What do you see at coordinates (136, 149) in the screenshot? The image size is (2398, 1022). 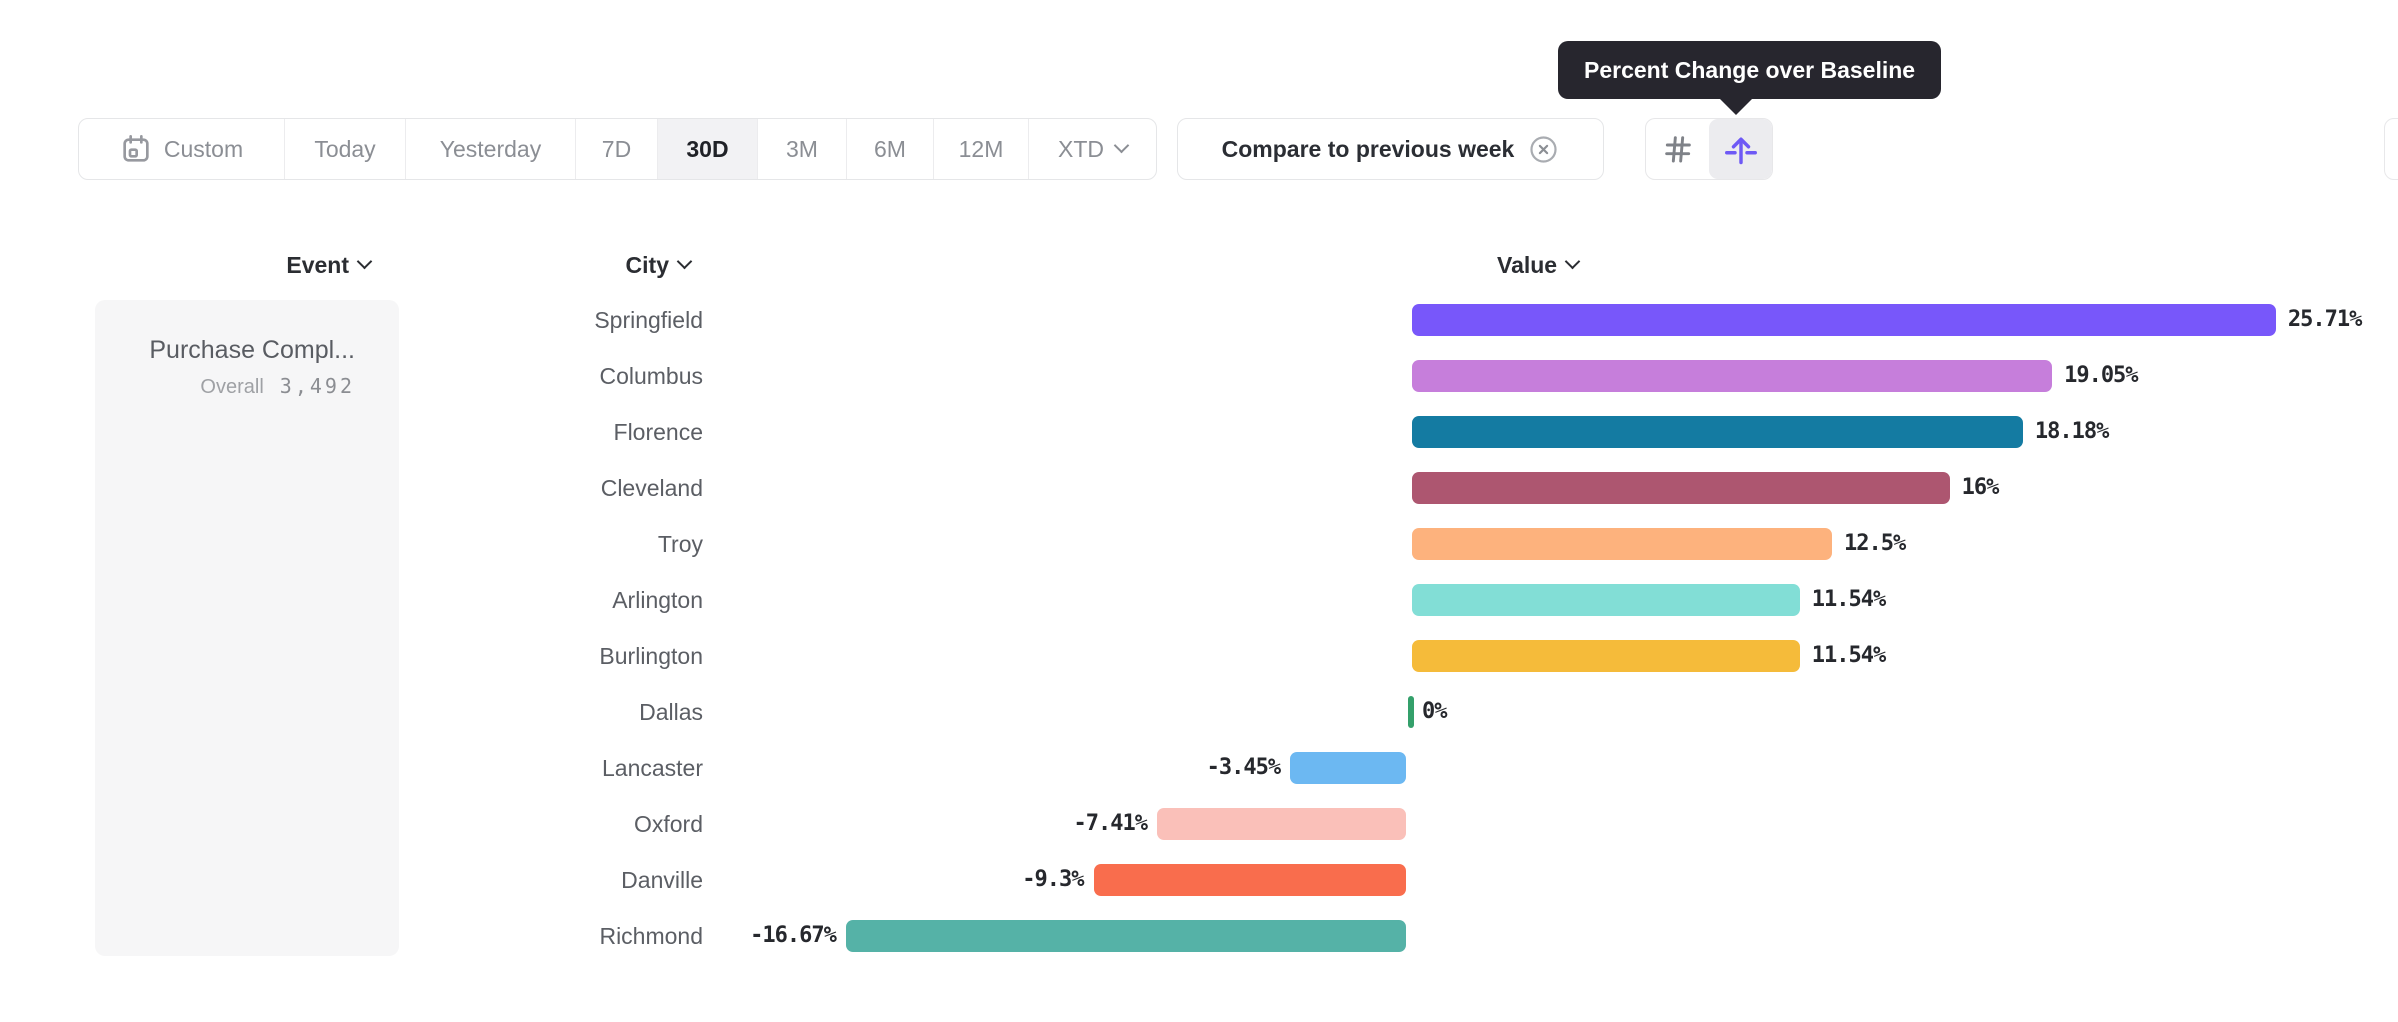 I see `calendar-icon` at bounding box center [136, 149].